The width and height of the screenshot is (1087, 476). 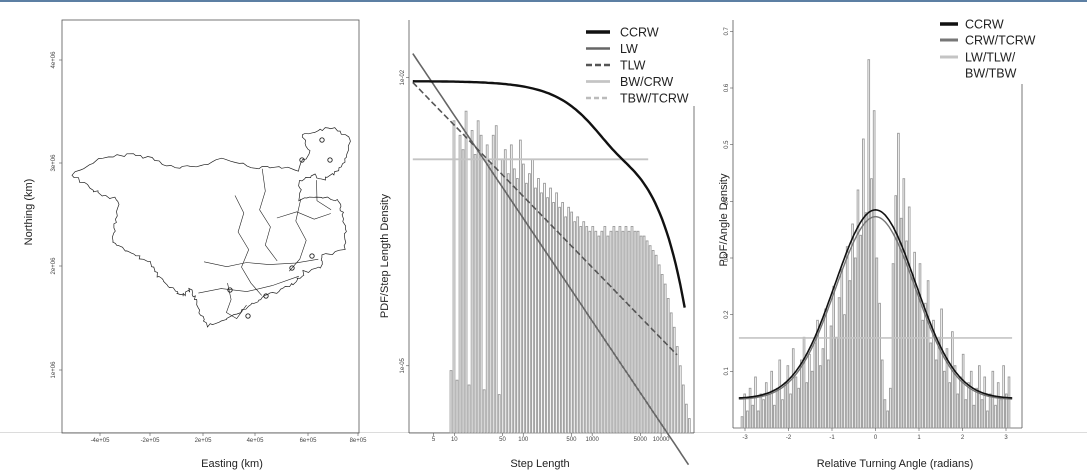 What do you see at coordinates (1000, 41) in the screenshot?
I see `angle-legend-label: CRW/TCRW` at bounding box center [1000, 41].